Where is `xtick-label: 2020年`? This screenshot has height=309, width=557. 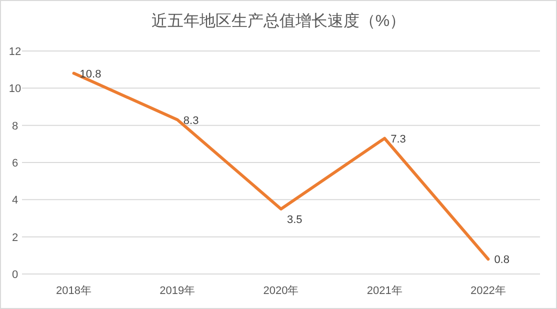 xtick-label: 2020年 is located at coordinates (281, 291).